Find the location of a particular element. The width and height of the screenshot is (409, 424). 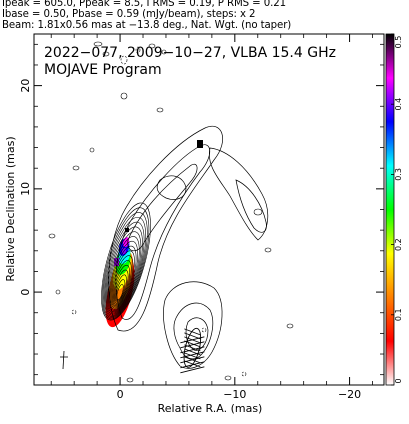

colorbar: 0 0.1 0.2 0.3 0.4 0.5 is located at coordinates (394, 209).